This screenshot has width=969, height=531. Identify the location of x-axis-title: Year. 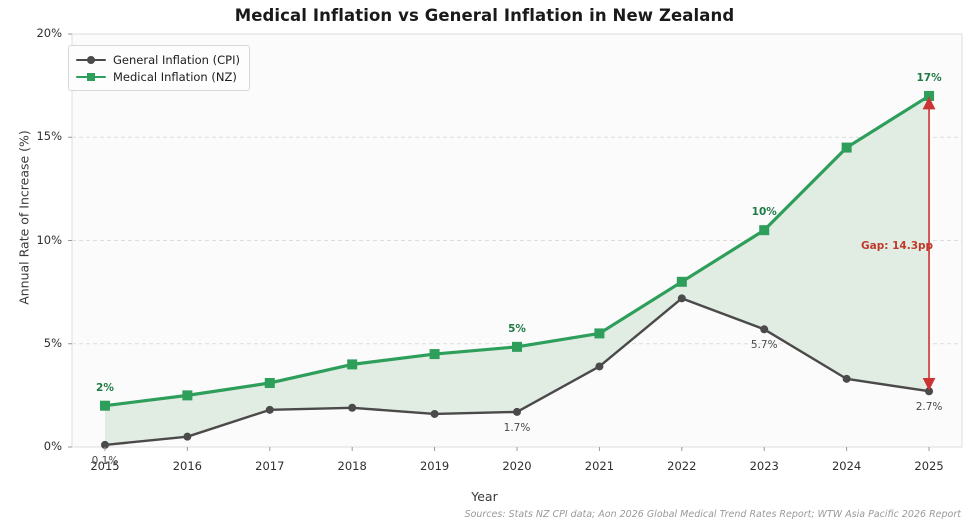
(484, 496).